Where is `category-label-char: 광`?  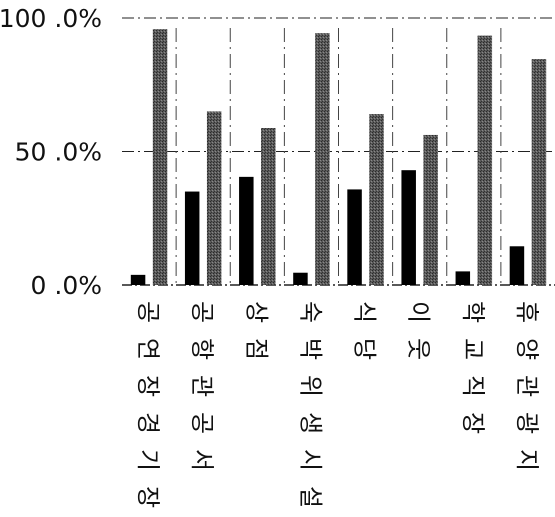
category-label-char: 광 is located at coordinates (527, 423).